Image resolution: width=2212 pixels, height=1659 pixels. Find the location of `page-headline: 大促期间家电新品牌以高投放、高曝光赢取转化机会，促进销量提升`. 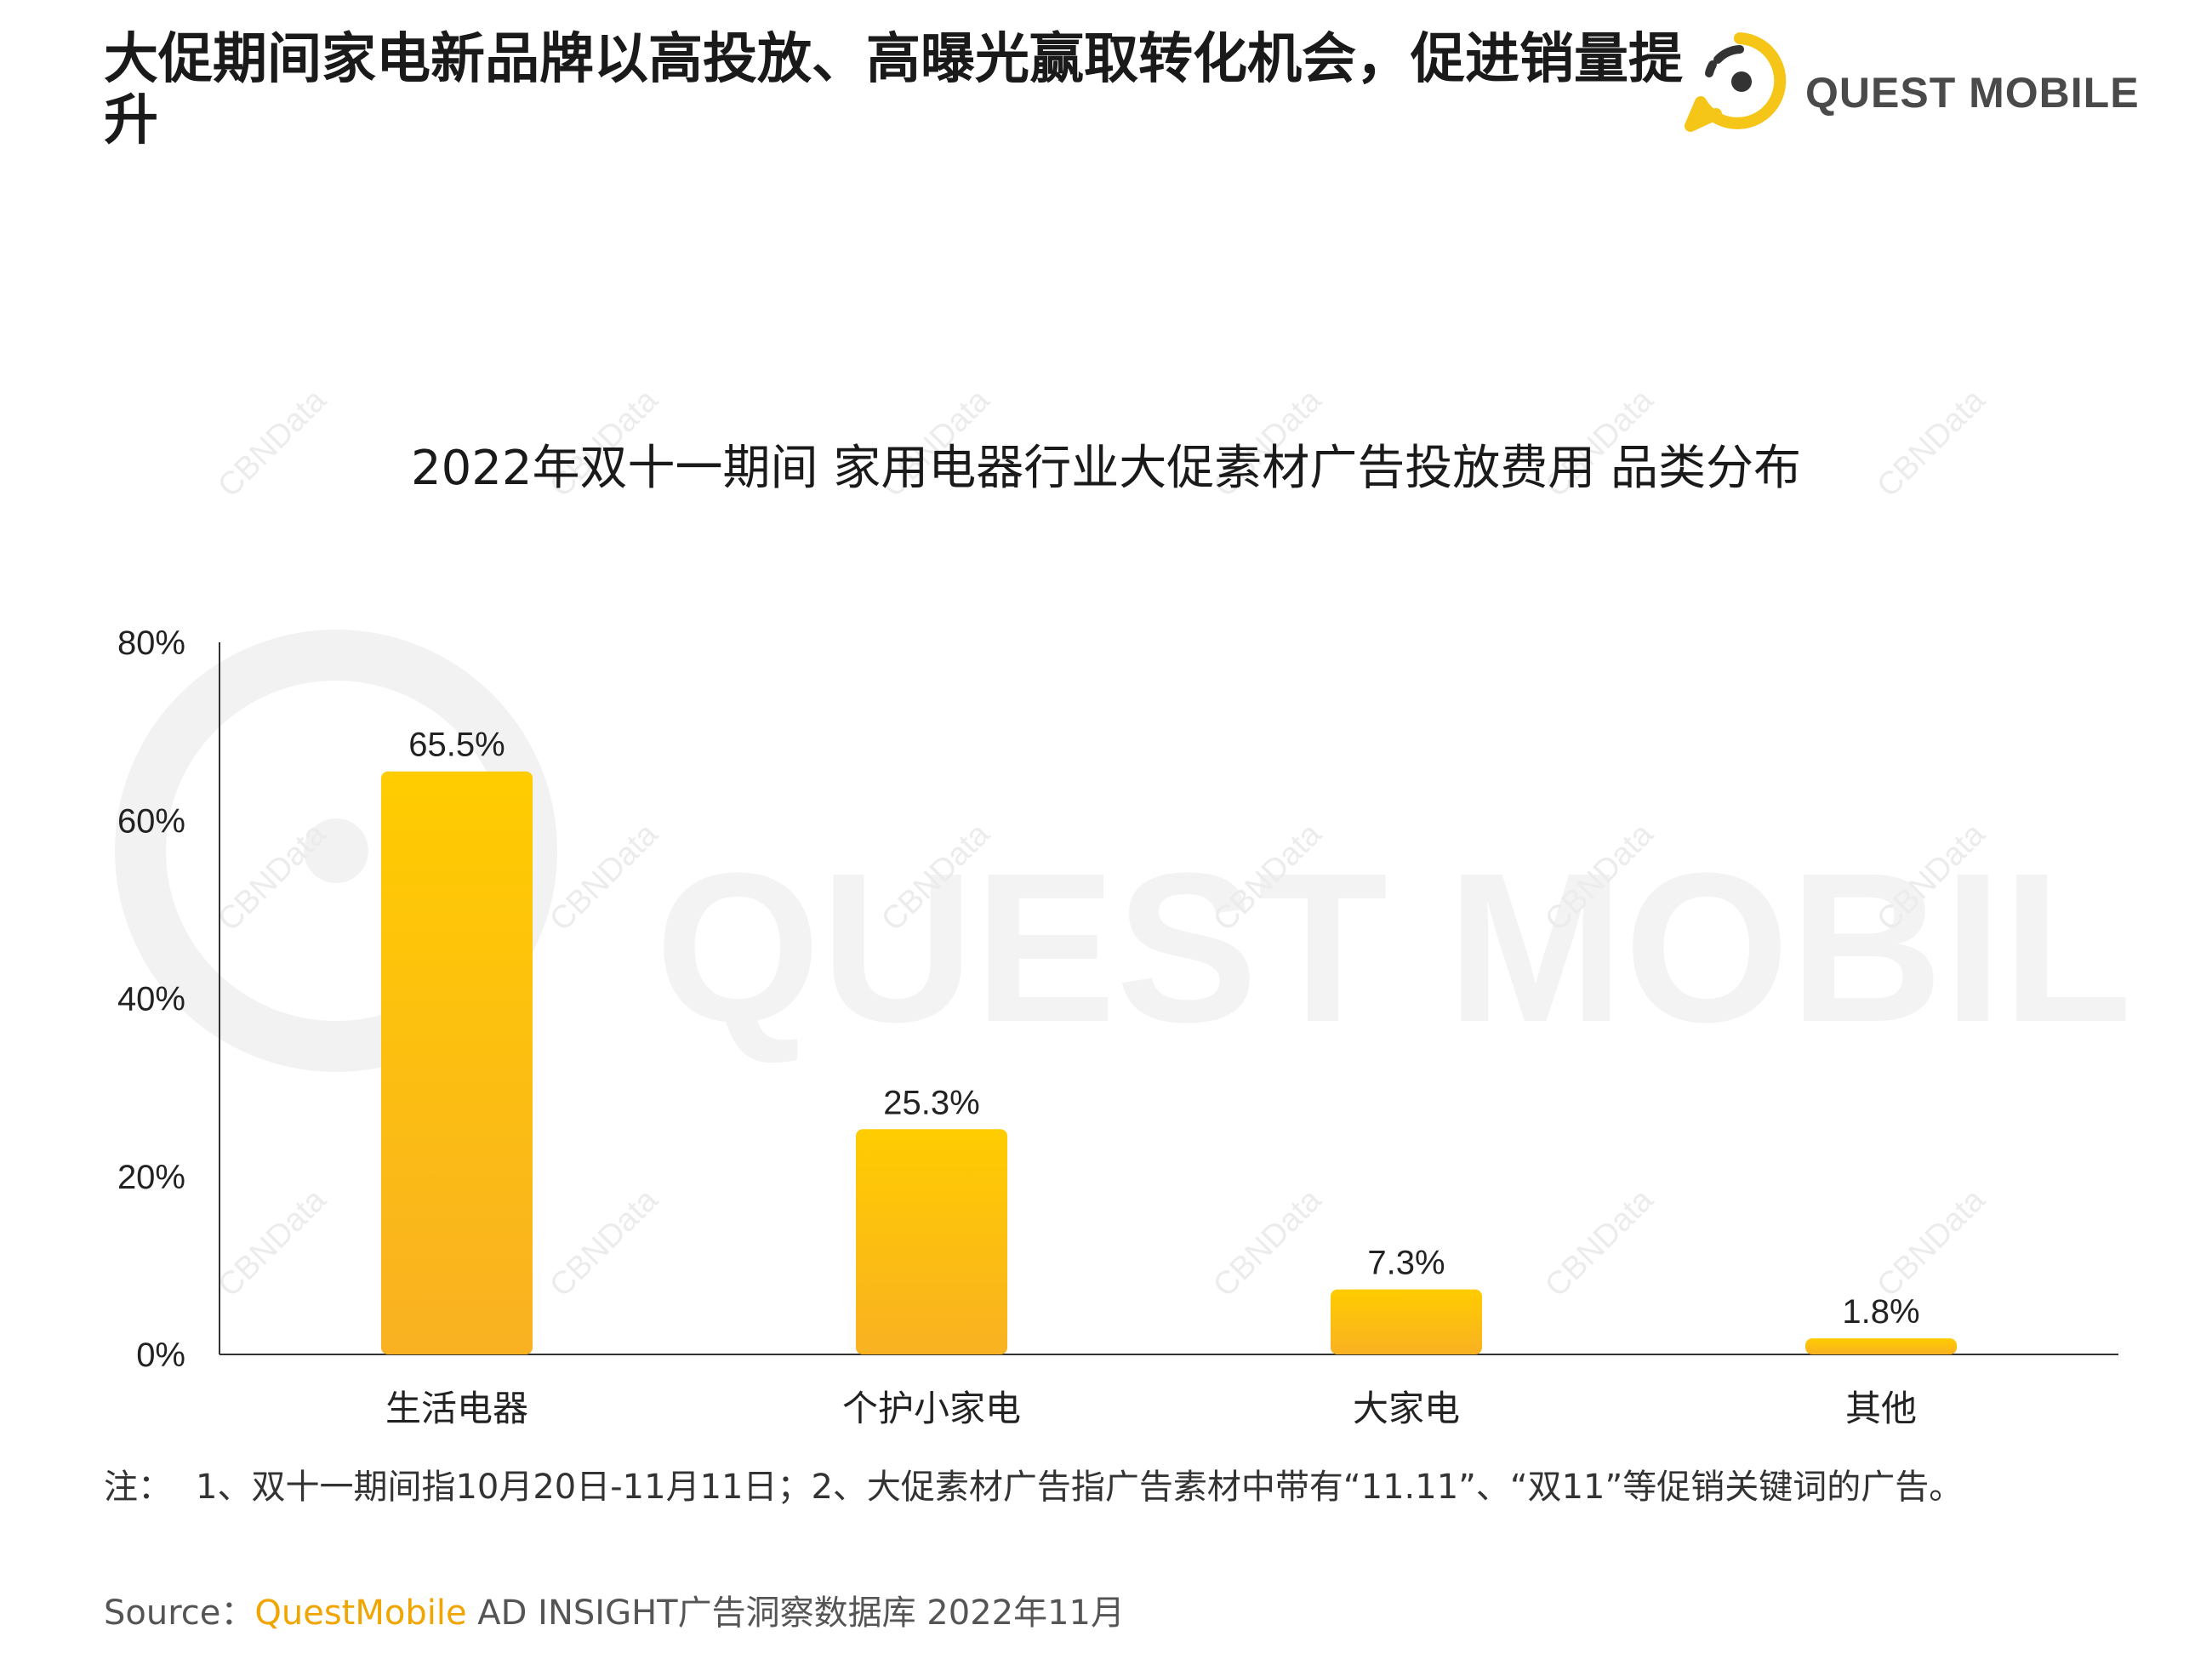

page-headline: 大促期间家电新品牌以高投放、高曝光赢取转化机会，促进销量提升 is located at coordinates (893, 90).